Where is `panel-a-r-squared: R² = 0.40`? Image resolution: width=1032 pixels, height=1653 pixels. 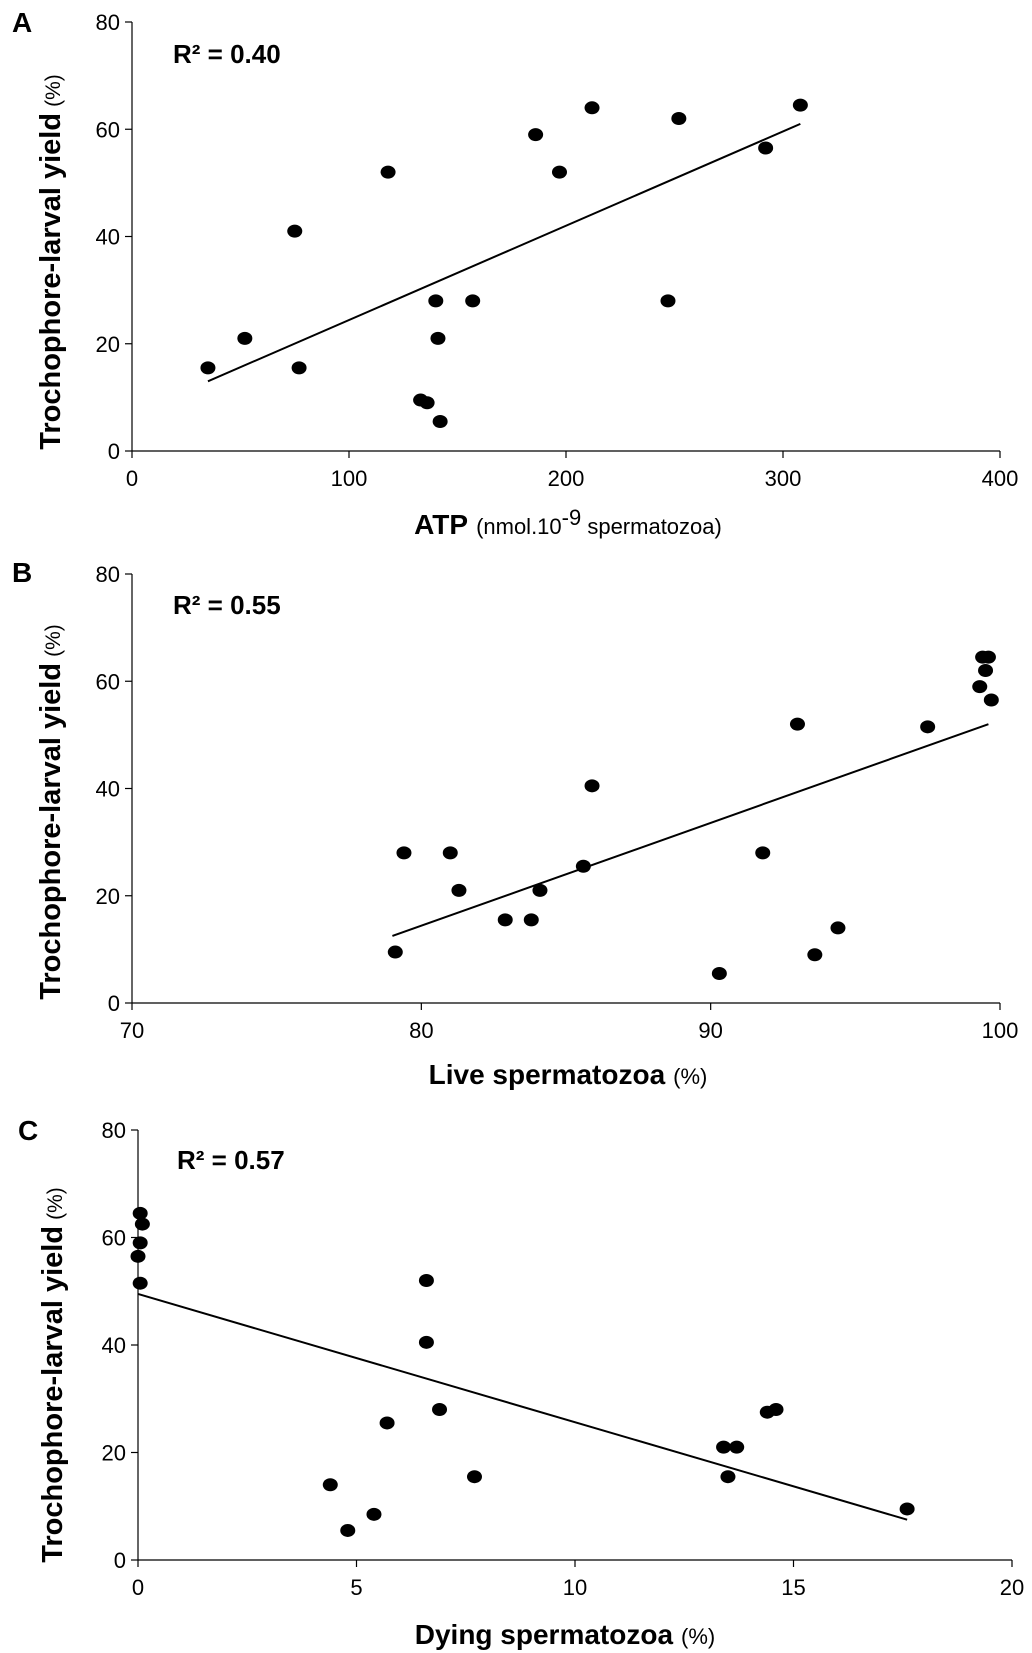
panel-a-r-squared: R² = 0.40 is located at coordinates (227, 54).